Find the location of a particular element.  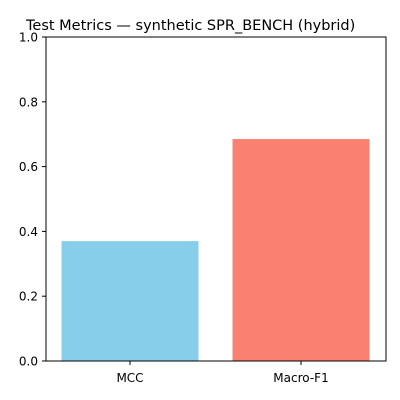

bar-mcc is located at coordinates (130, 301).